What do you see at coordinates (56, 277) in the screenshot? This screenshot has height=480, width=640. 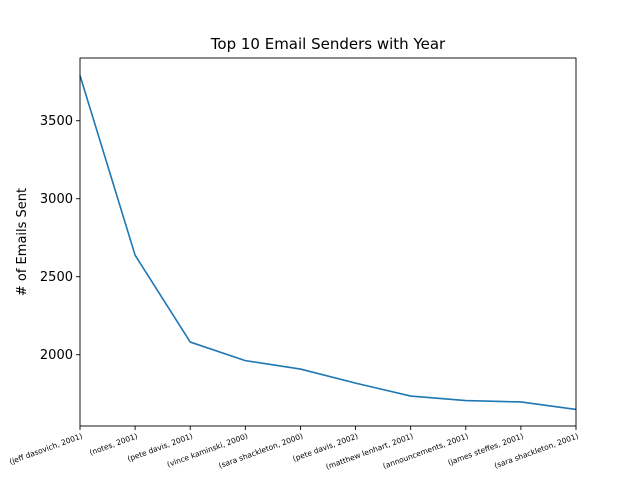 I see `y-tick-label: 2500` at bounding box center [56, 277].